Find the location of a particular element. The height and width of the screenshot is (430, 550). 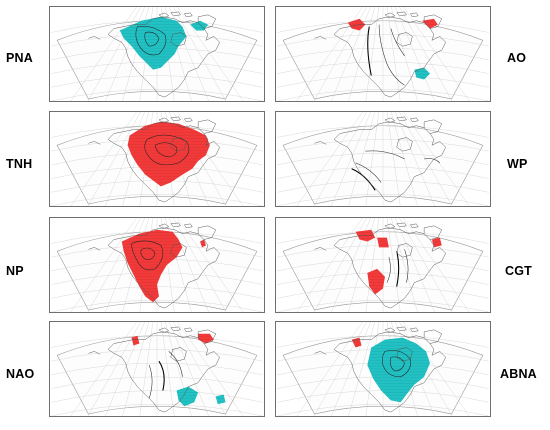

map-panel-cgt is located at coordinates (383, 265).